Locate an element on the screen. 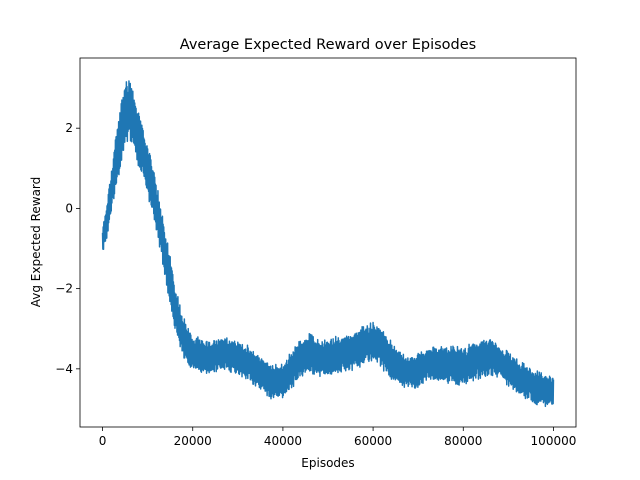 The height and width of the screenshot is (480, 640). x-axis-ticks: 0 20000 40000 60000 80000 100000 is located at coordinates (338, 437).